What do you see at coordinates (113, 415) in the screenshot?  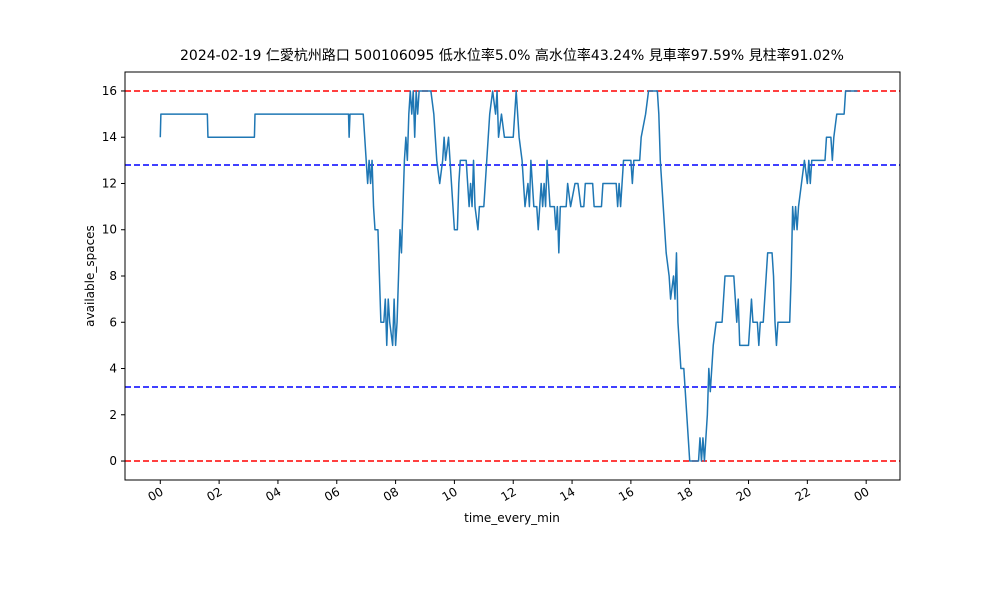 I see `y-tick-label: 2` at bounding box center [113, 415].